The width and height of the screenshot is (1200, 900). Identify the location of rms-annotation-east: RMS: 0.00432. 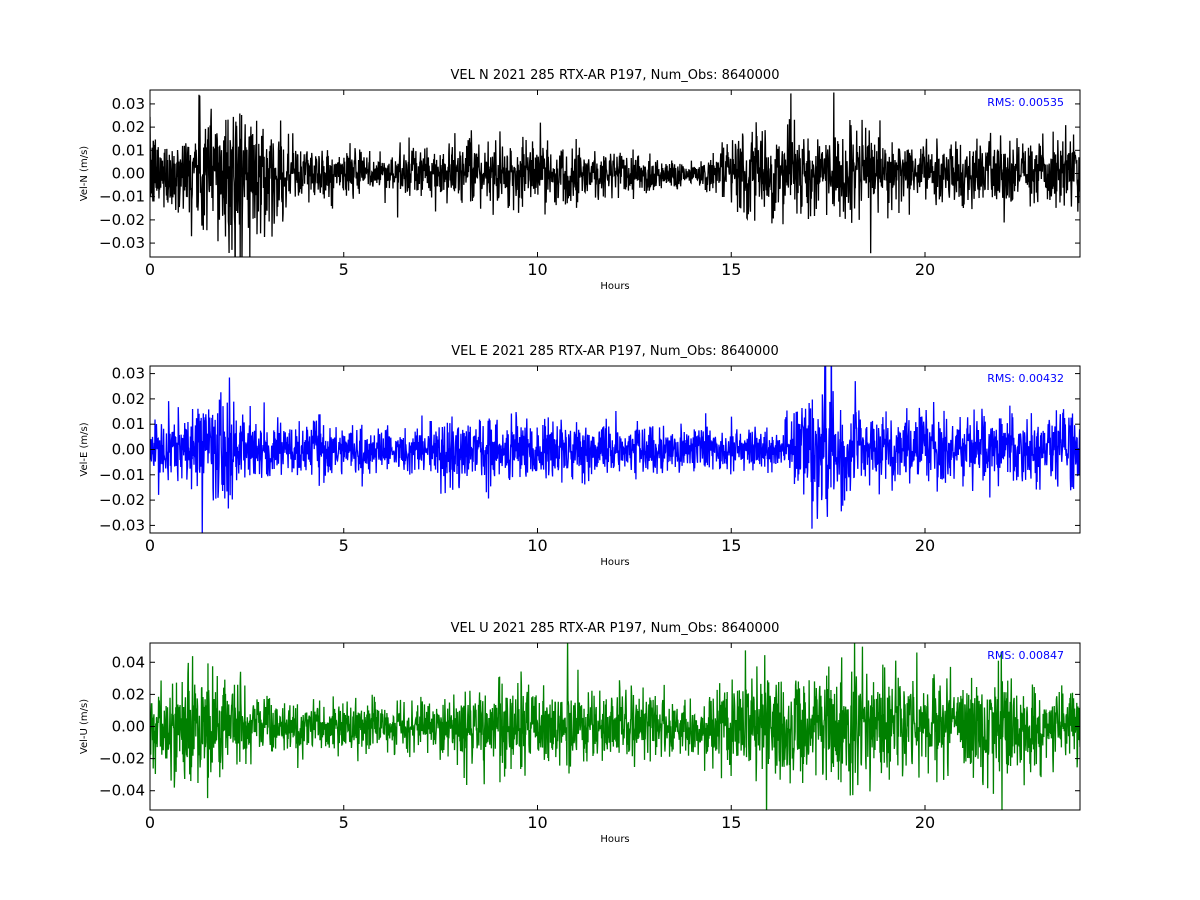
(1025, 378).